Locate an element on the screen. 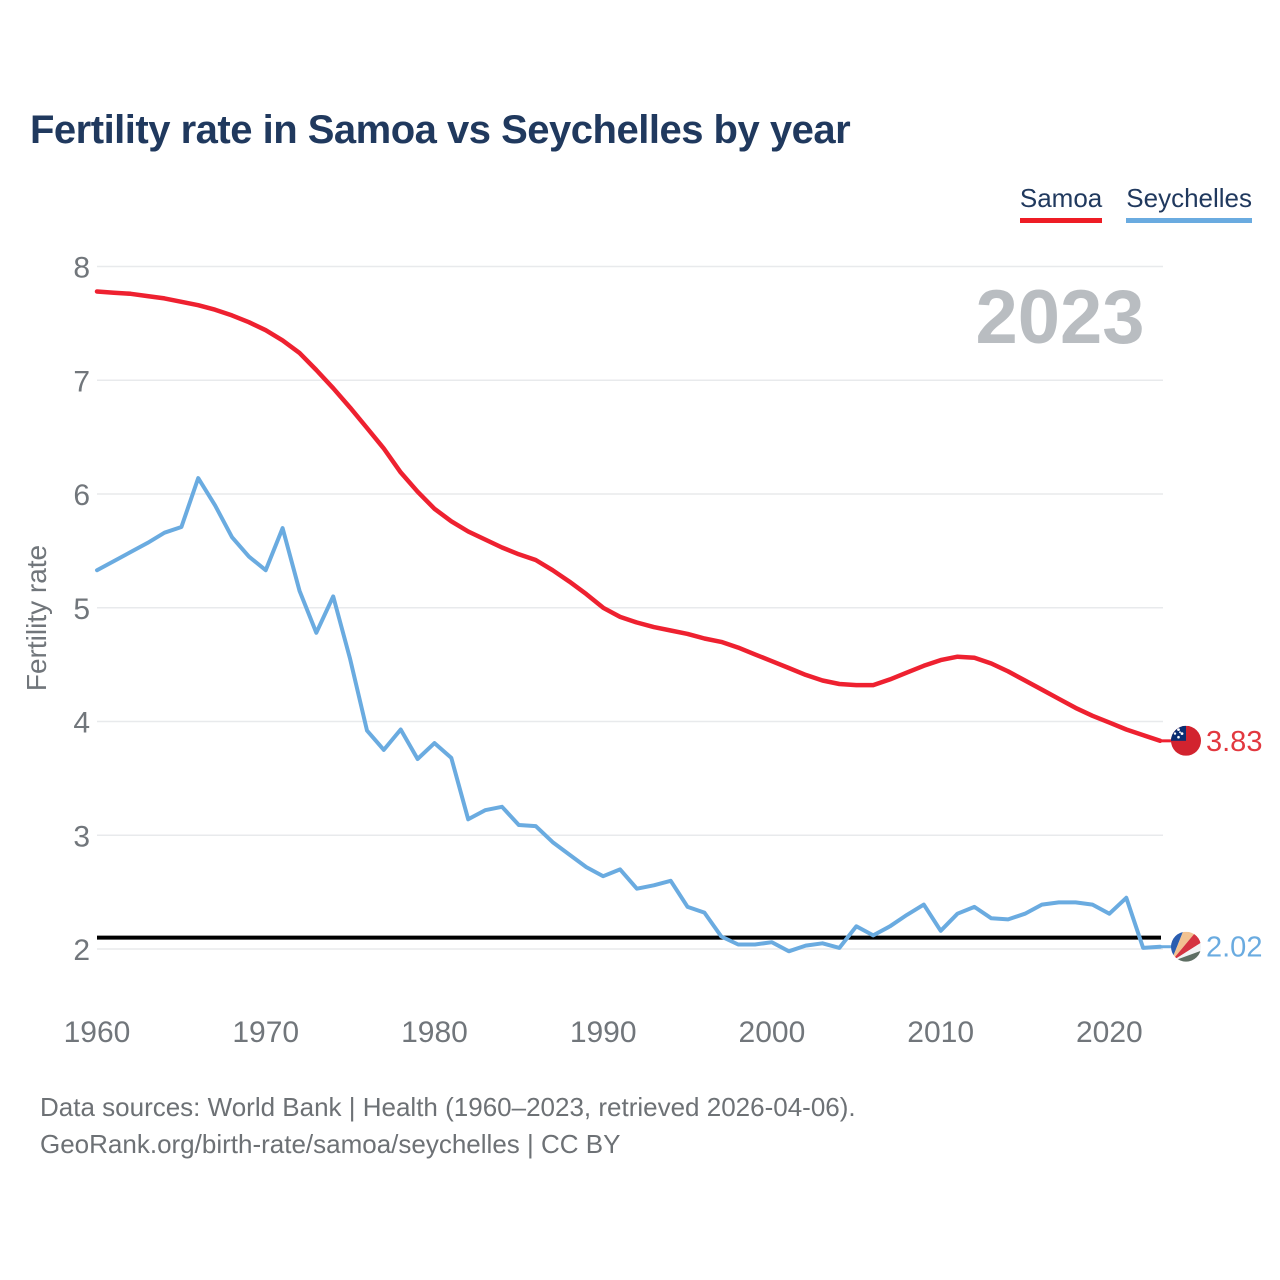  legend-item-samoa: Samoa is located at coordinates (1061, 203).